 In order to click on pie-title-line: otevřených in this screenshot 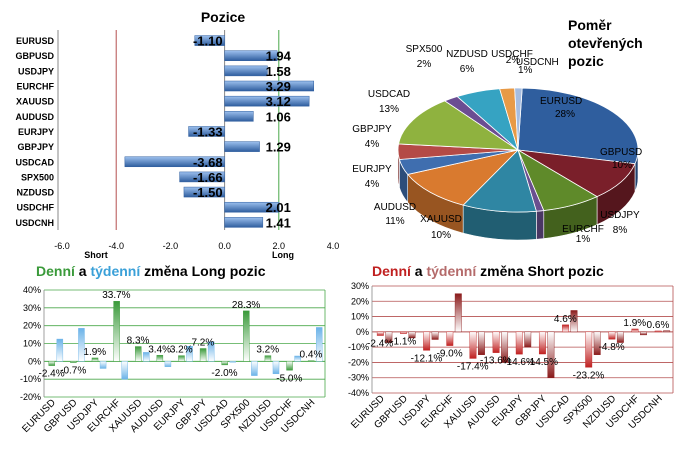, I will do `click(605, 43)`.